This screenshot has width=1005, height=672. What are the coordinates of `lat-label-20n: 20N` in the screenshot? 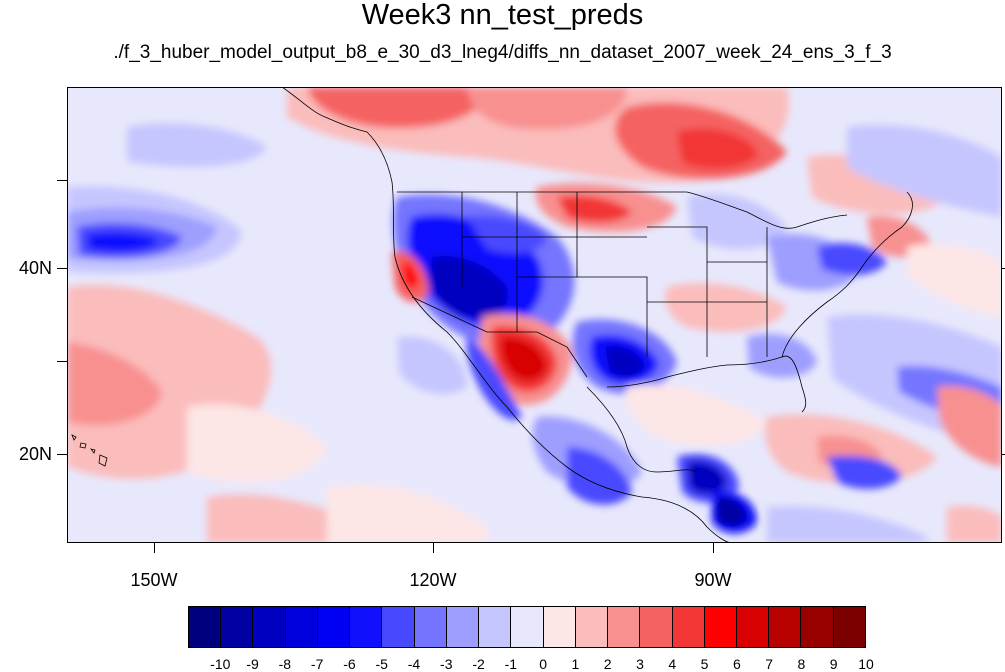 It's located at (35, 454).